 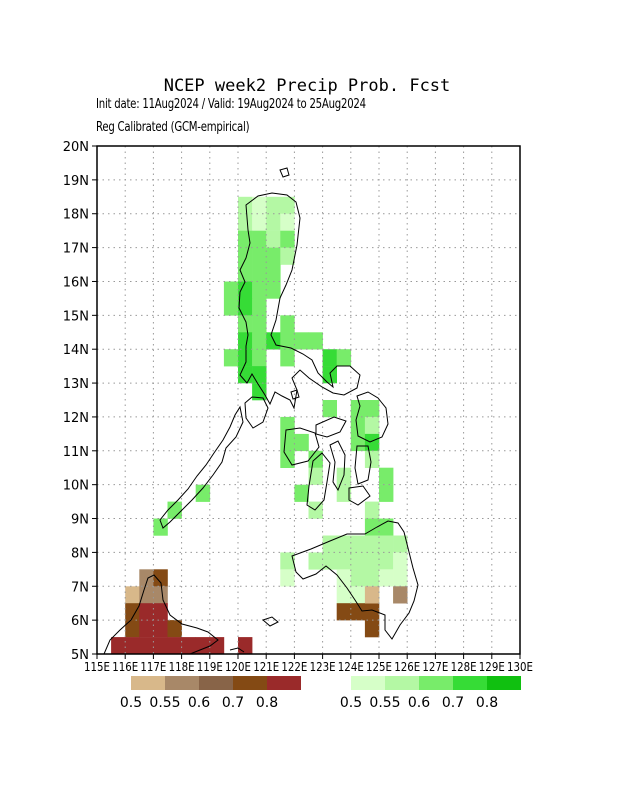 I want to click on coastline-palawan, so click(x=201, y=467).